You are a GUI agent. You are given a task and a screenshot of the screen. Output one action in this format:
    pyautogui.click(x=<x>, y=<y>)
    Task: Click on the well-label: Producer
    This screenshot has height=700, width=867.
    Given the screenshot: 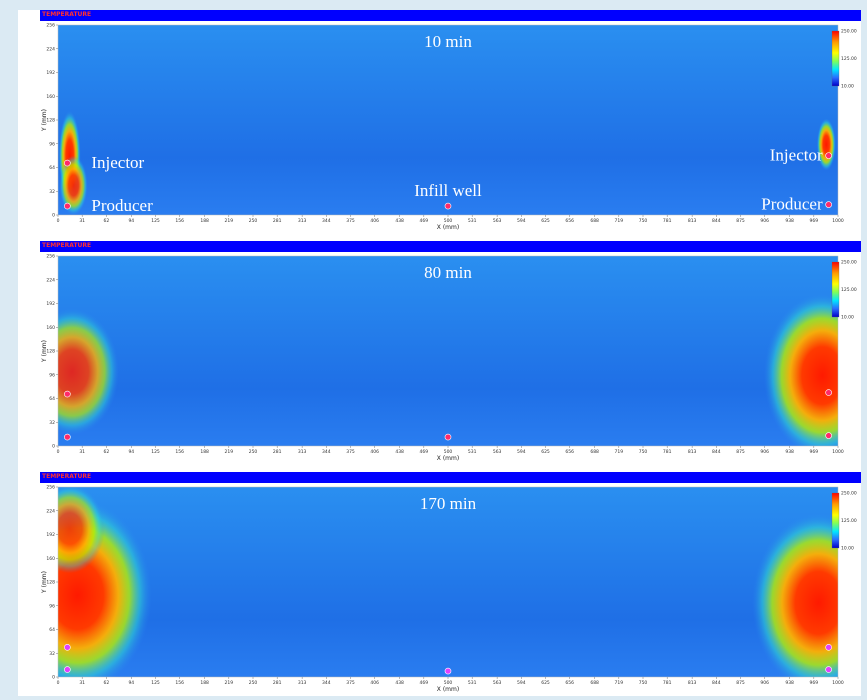 What is the action you would take?
    pyautogui.click(x=122, y=205)
    